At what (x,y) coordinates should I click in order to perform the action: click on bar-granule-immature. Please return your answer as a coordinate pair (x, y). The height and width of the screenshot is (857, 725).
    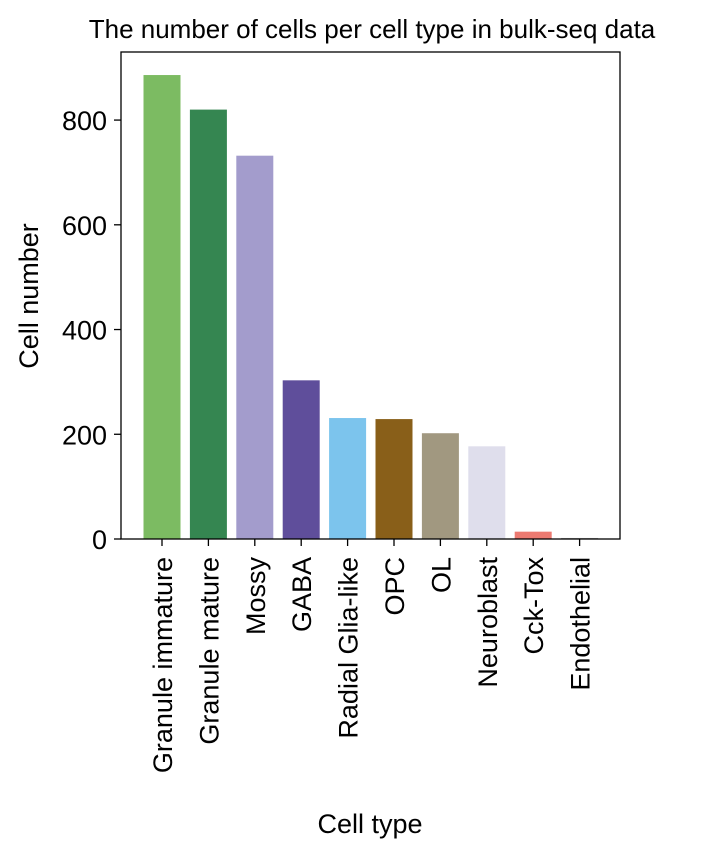
    Looking at the image, I should click on (162, 307).